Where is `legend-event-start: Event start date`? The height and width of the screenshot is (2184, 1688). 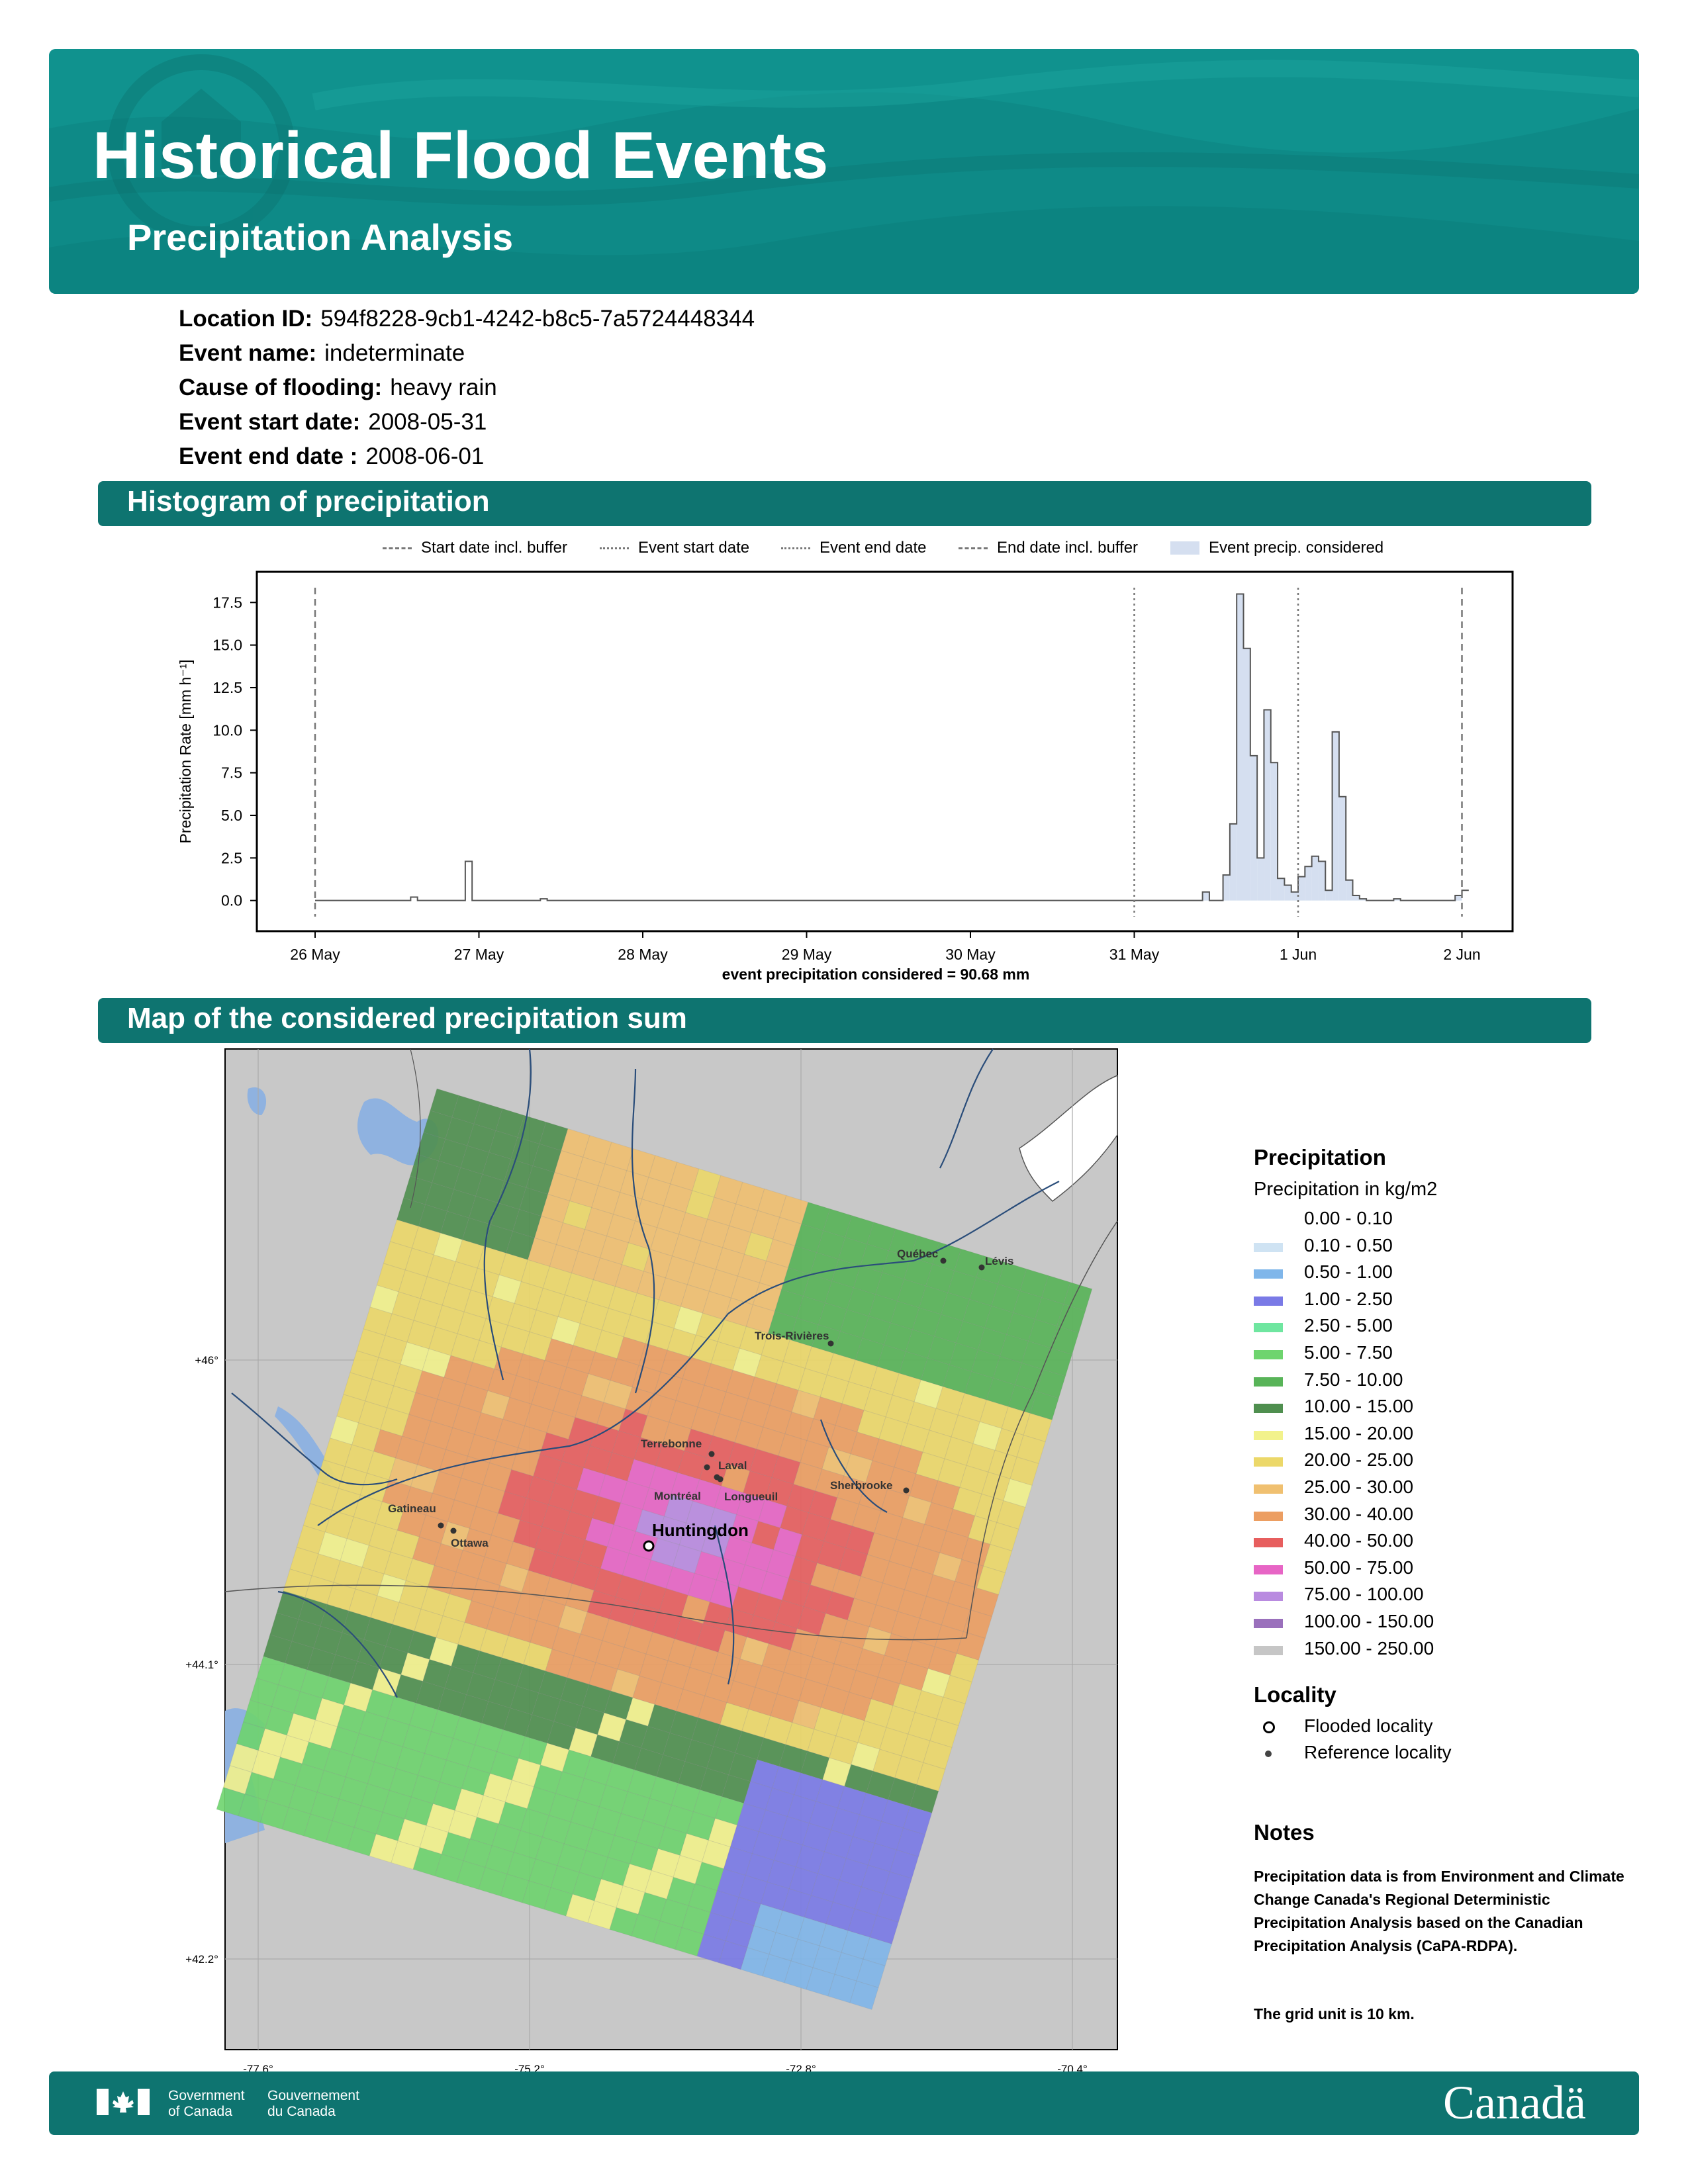
legend-event-start: Event start date is located at coordinates (674, 548).